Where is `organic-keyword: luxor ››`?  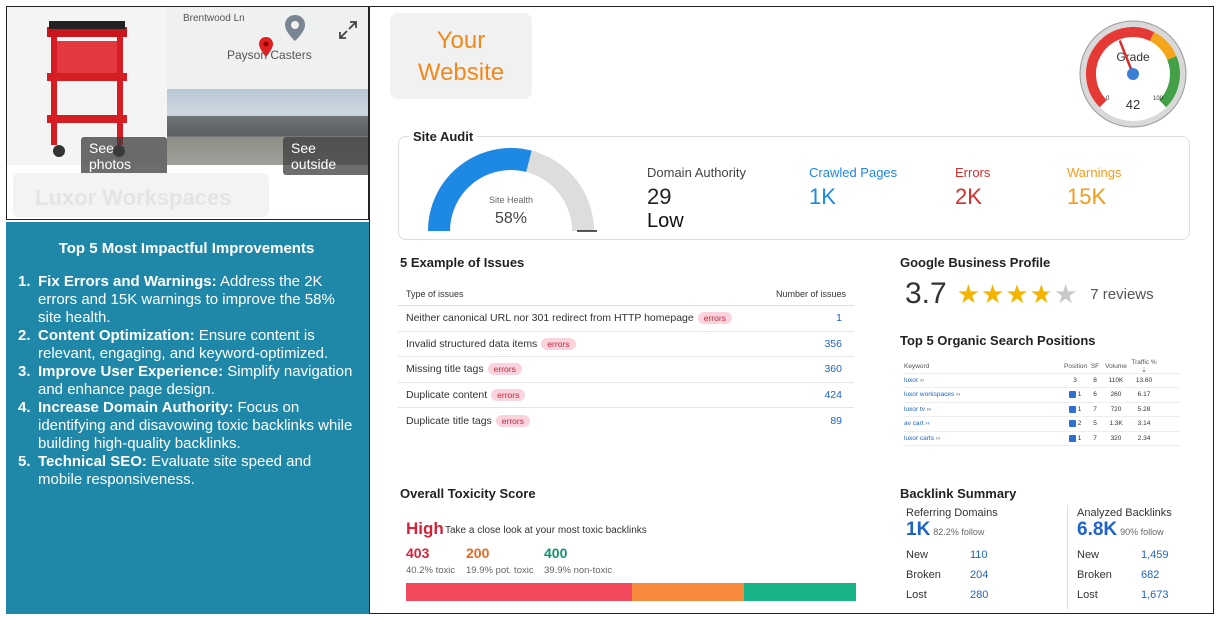
organic-keyword: luxor ›› is located at coordinates (914, 380).